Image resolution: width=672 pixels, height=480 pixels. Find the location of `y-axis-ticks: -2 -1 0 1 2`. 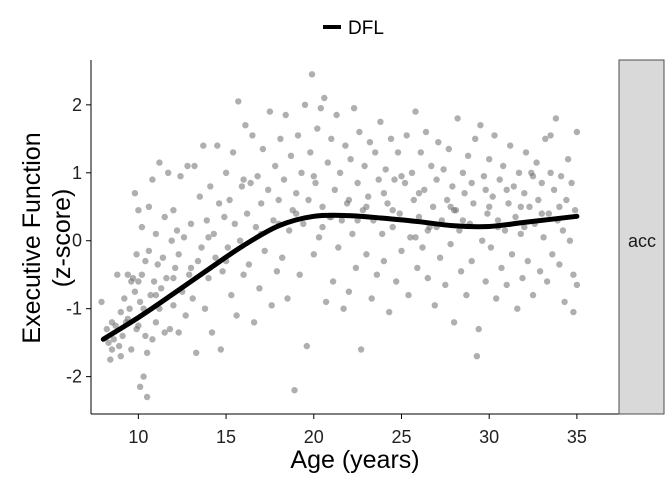

y-axis-ticks: -2 -1 0 1 2 is located at coordinates (78, 241).